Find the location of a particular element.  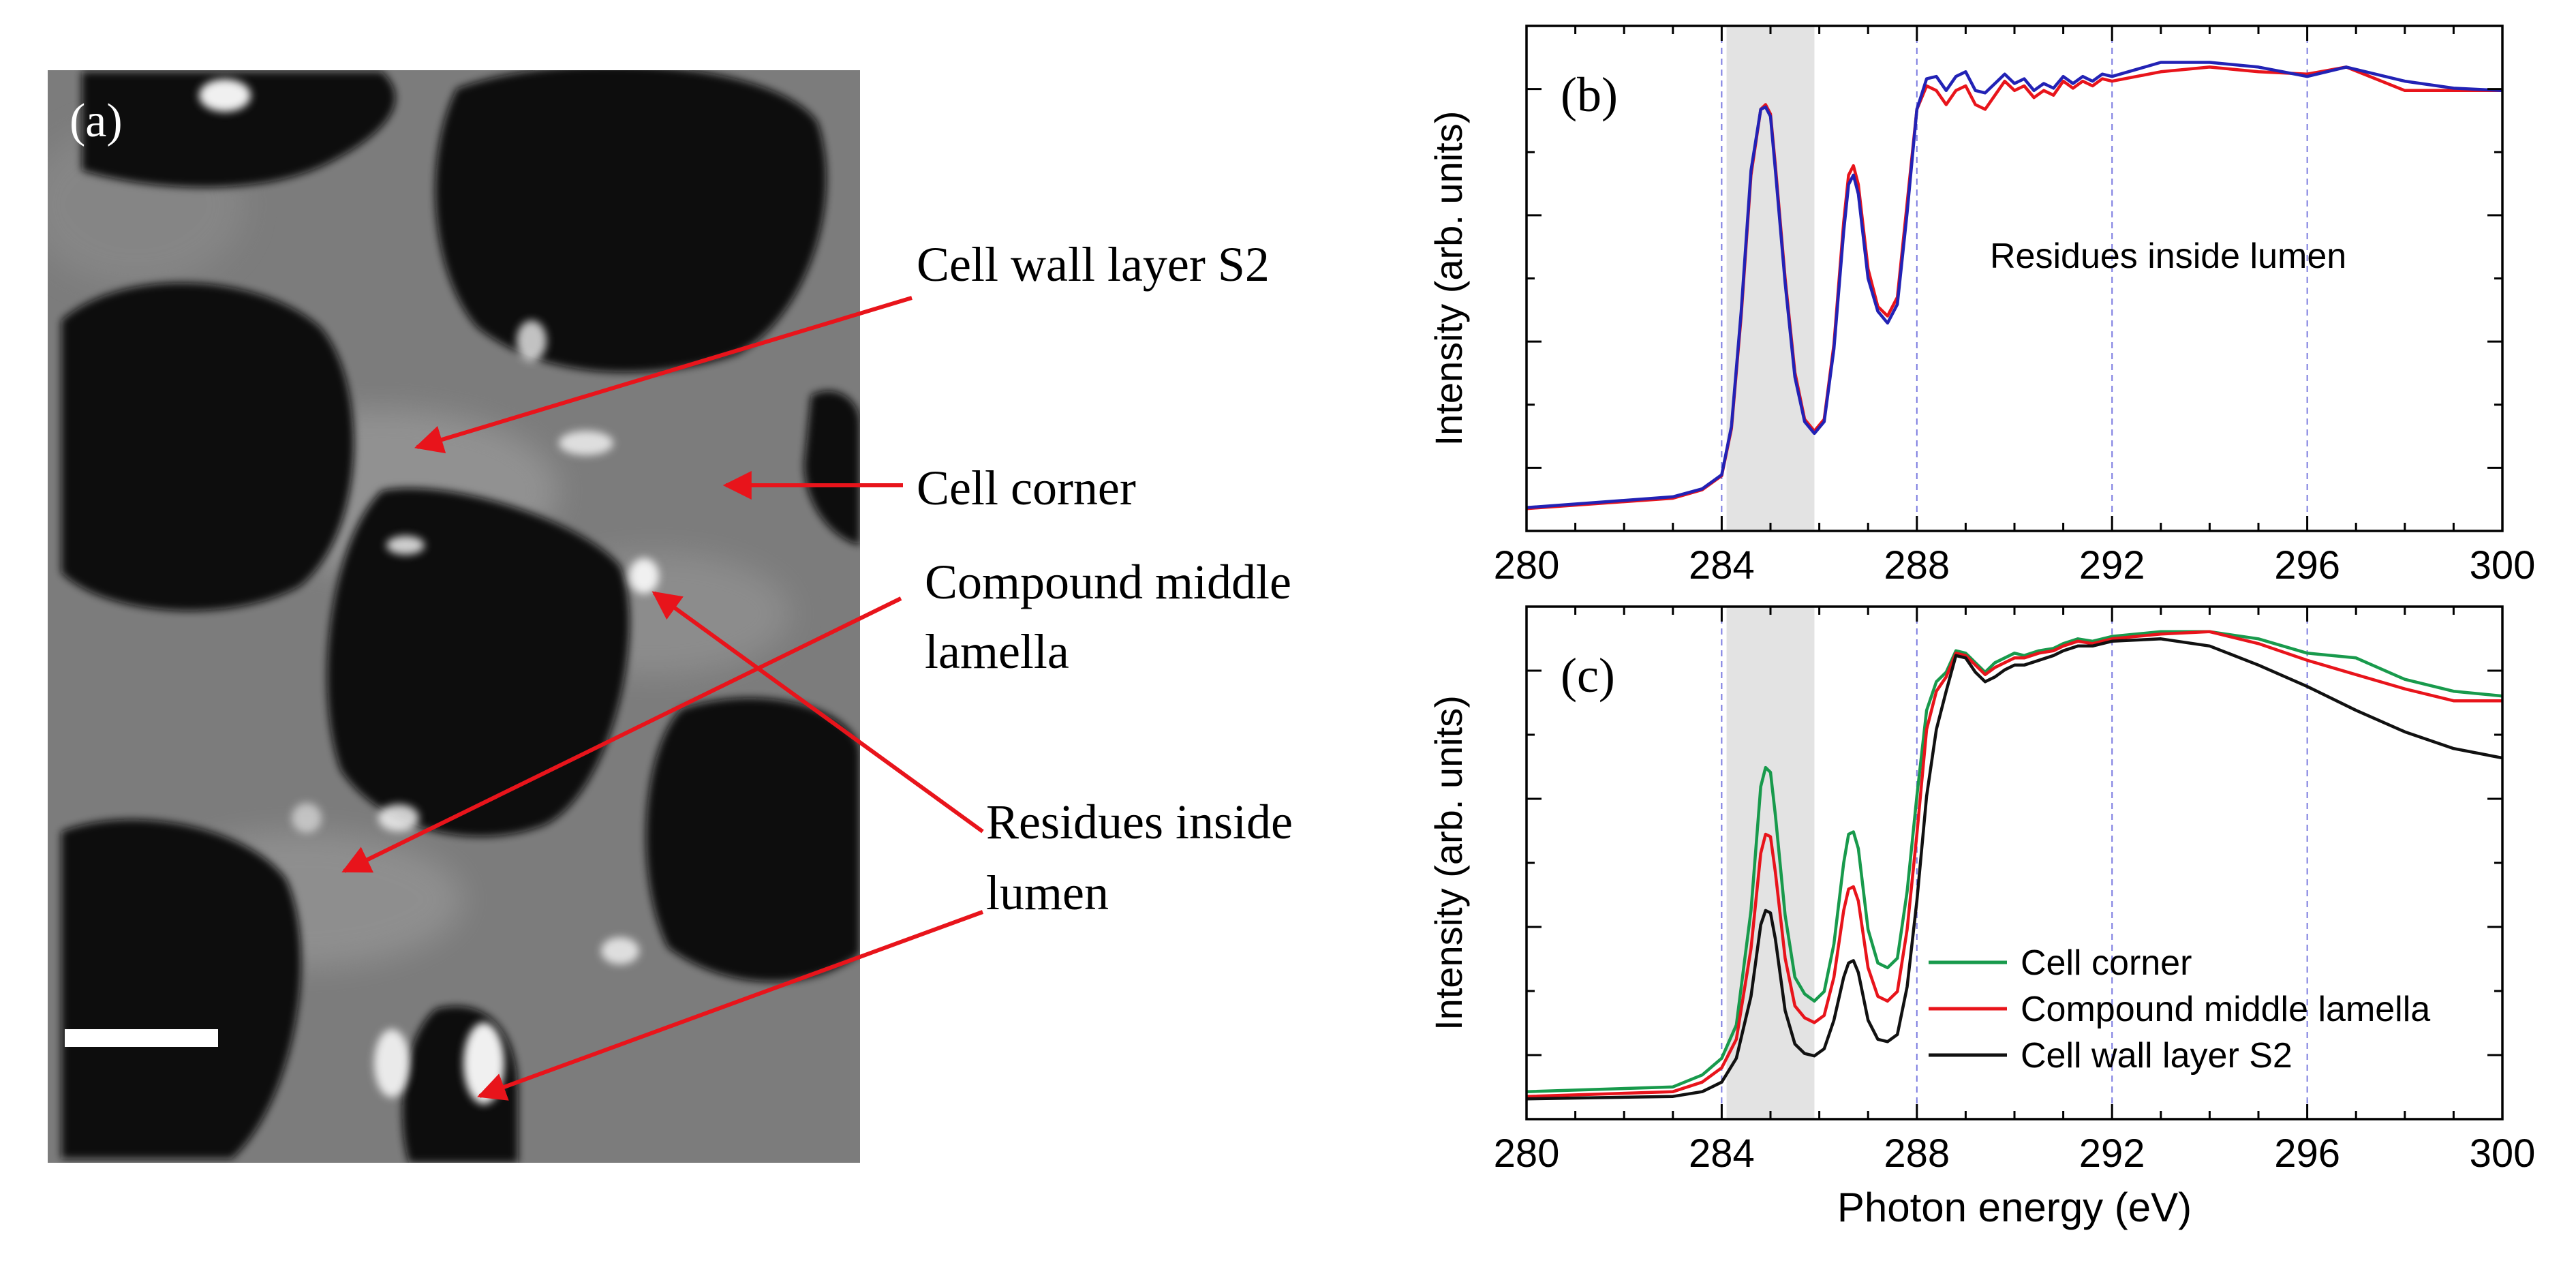

chart-b-series-blue is located at coordinates (2015, 285).